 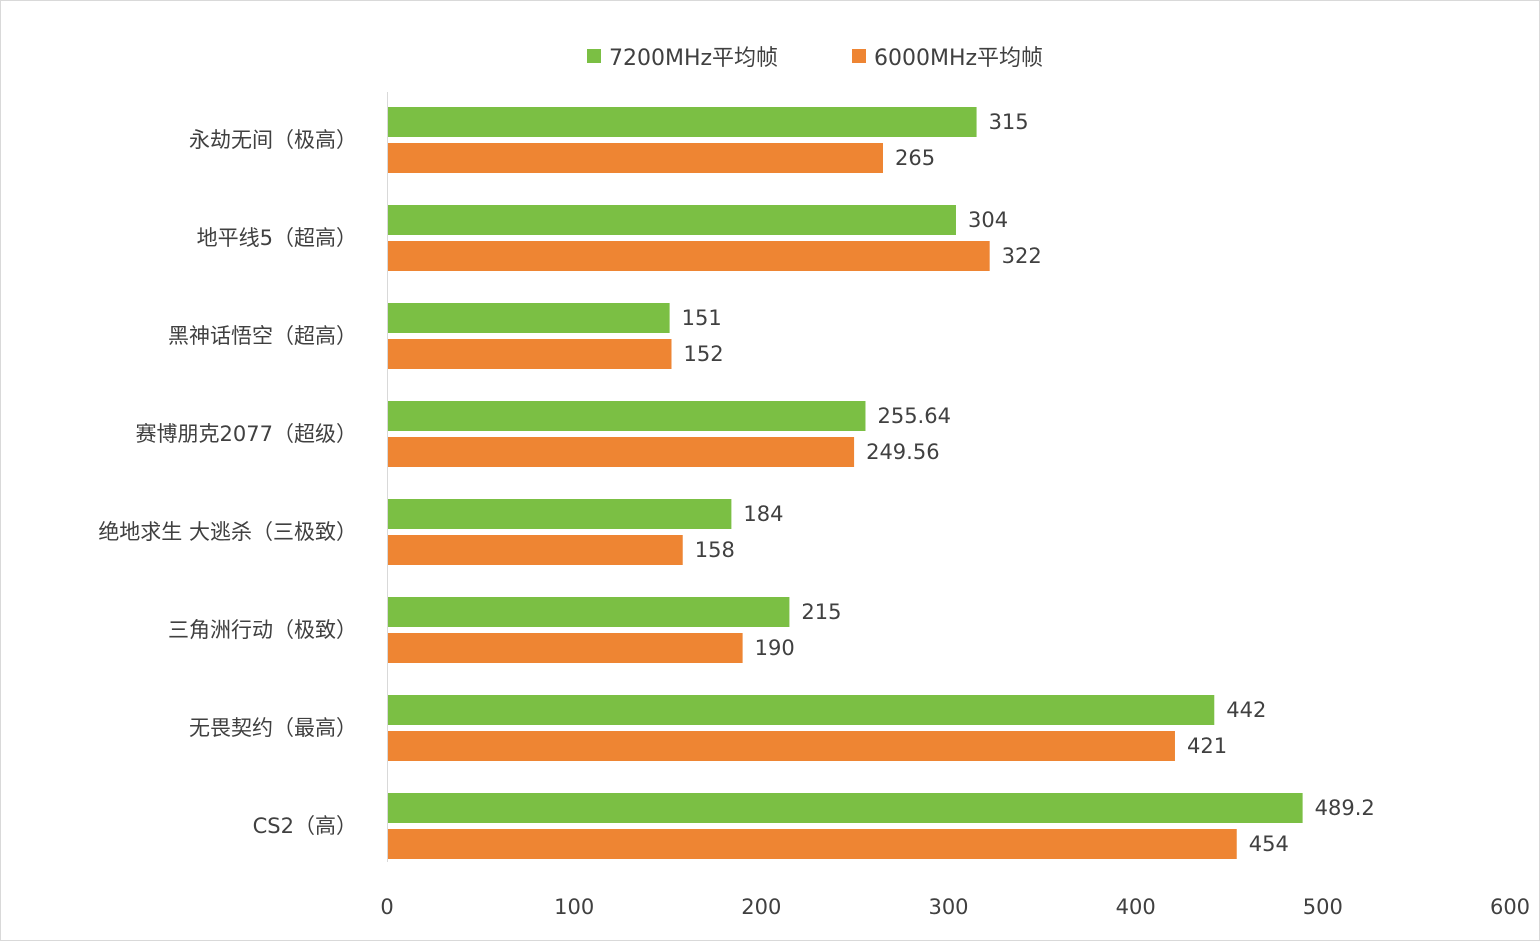 I want to click on data-label-2-8: 454, so click(x=1269, y=844).